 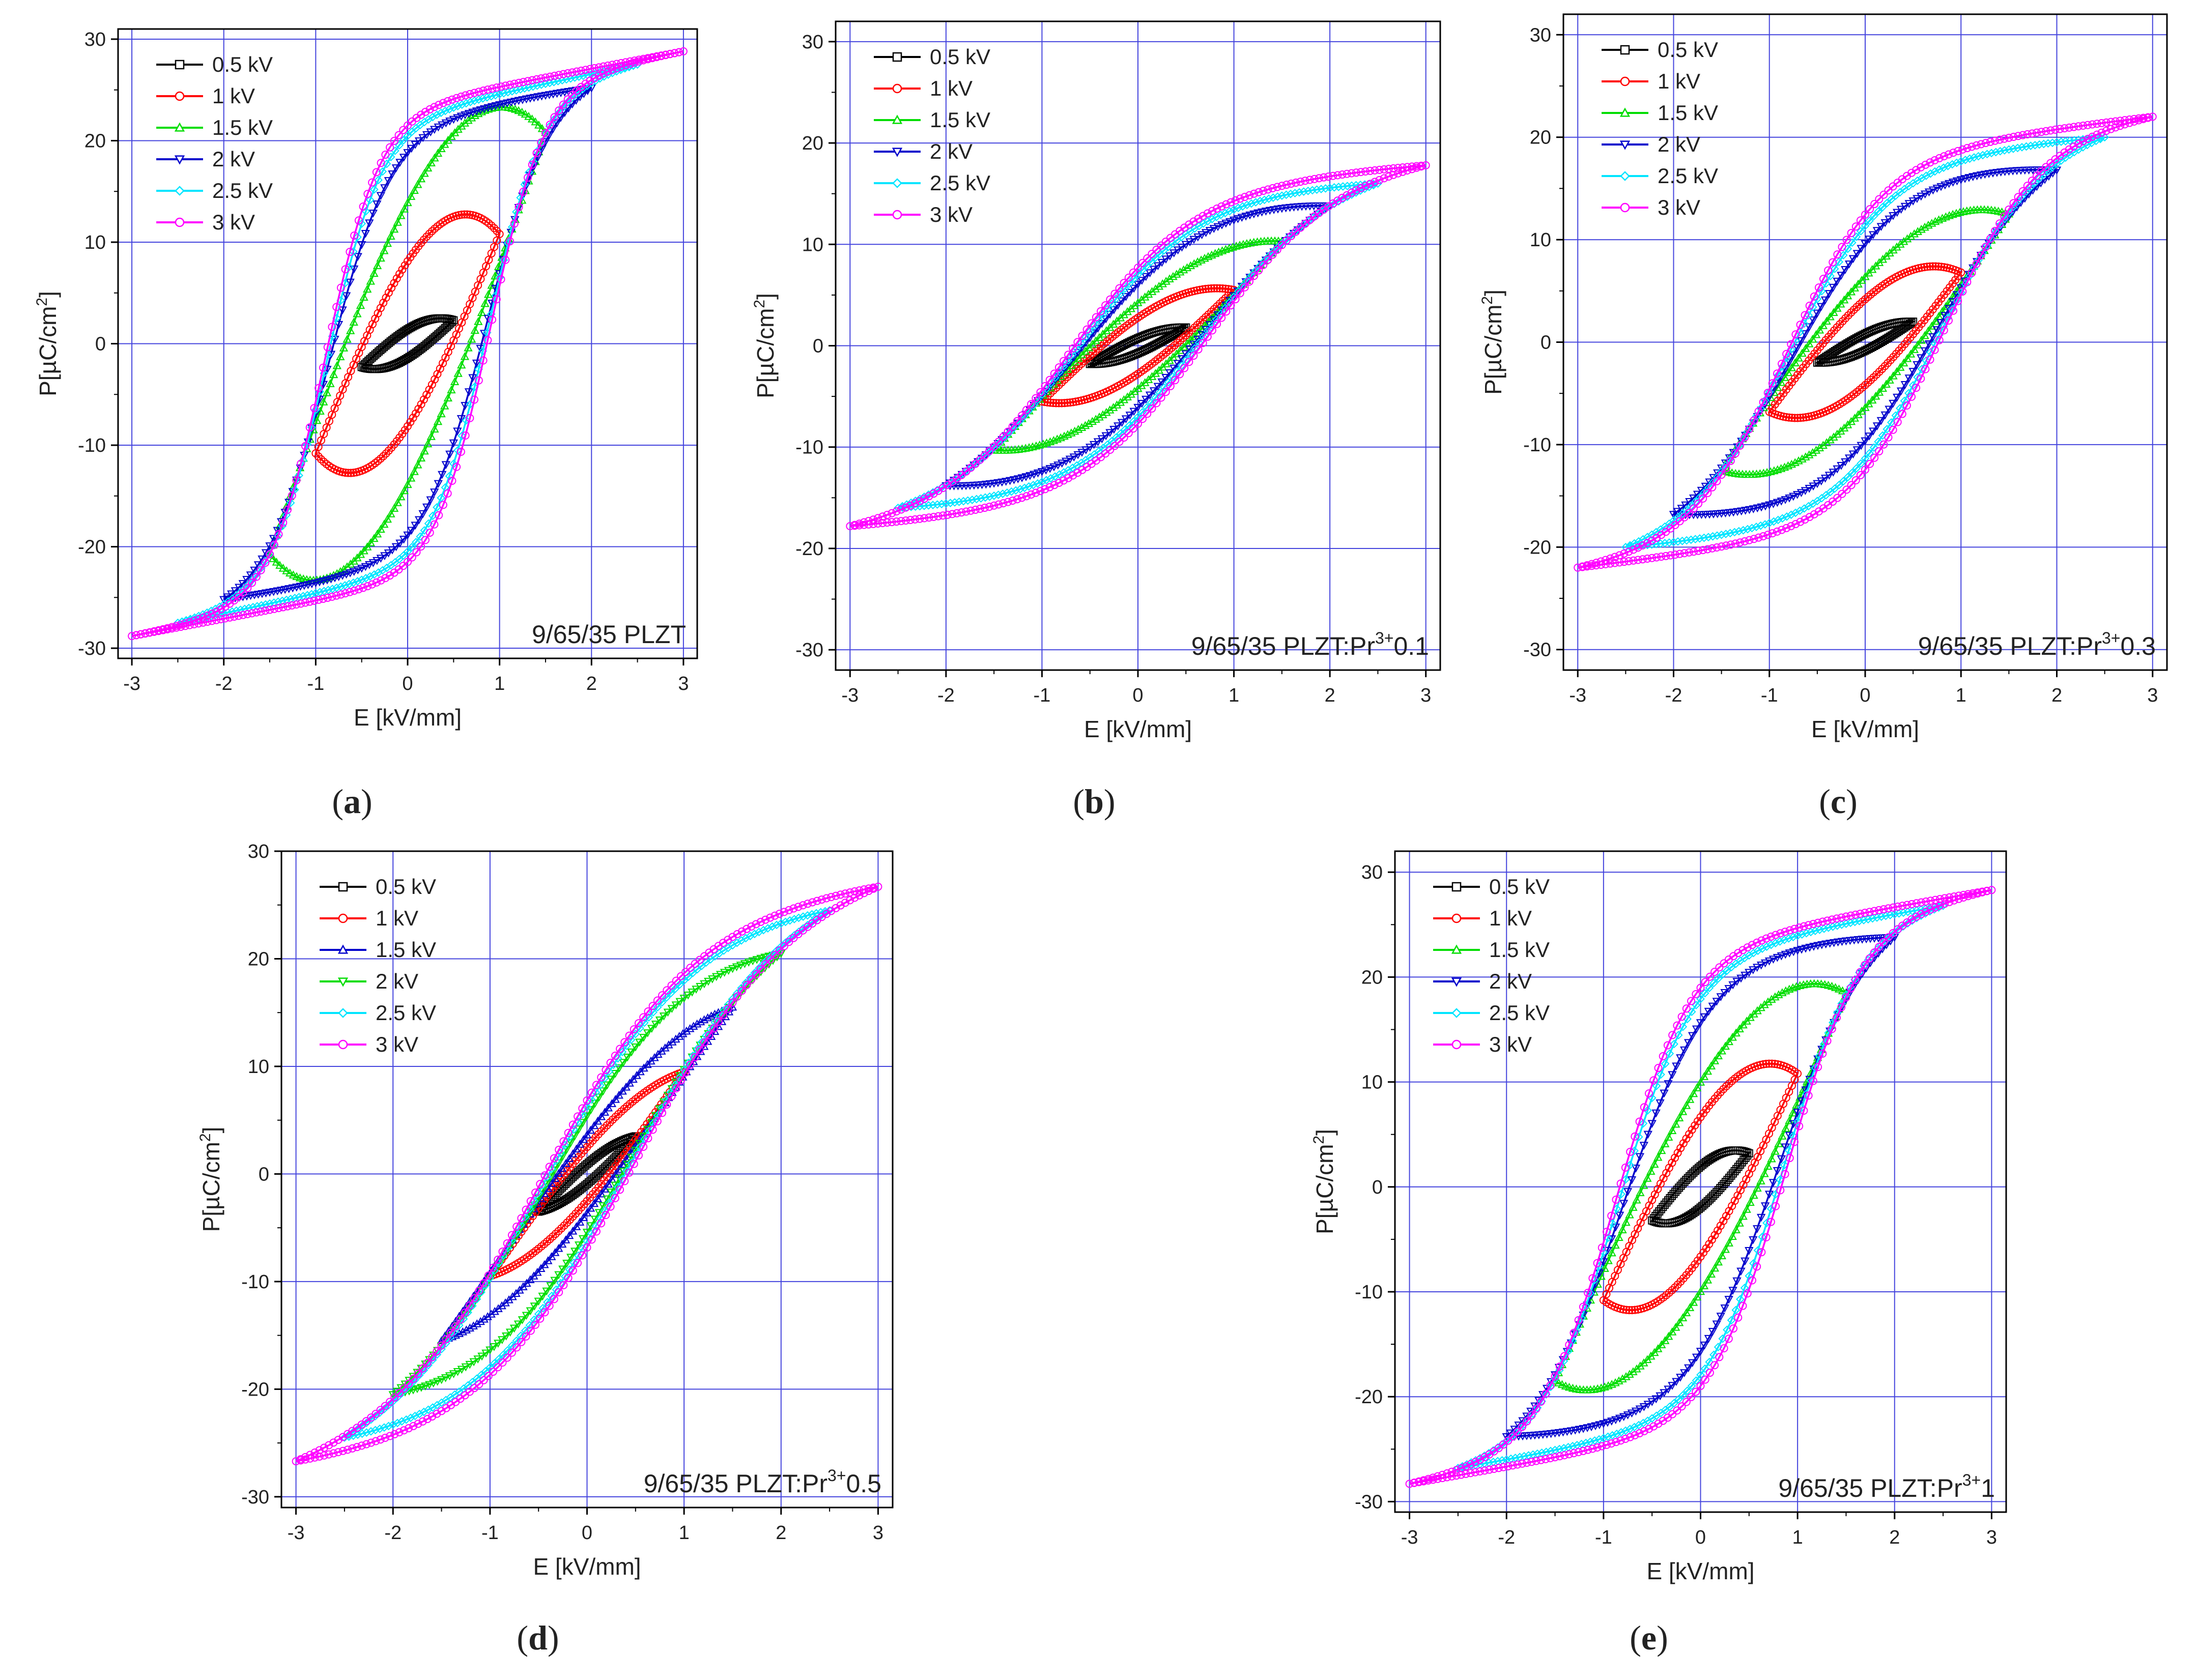 I want to click on panel-a-ytick-label: -10, so click(x=92, y=445).